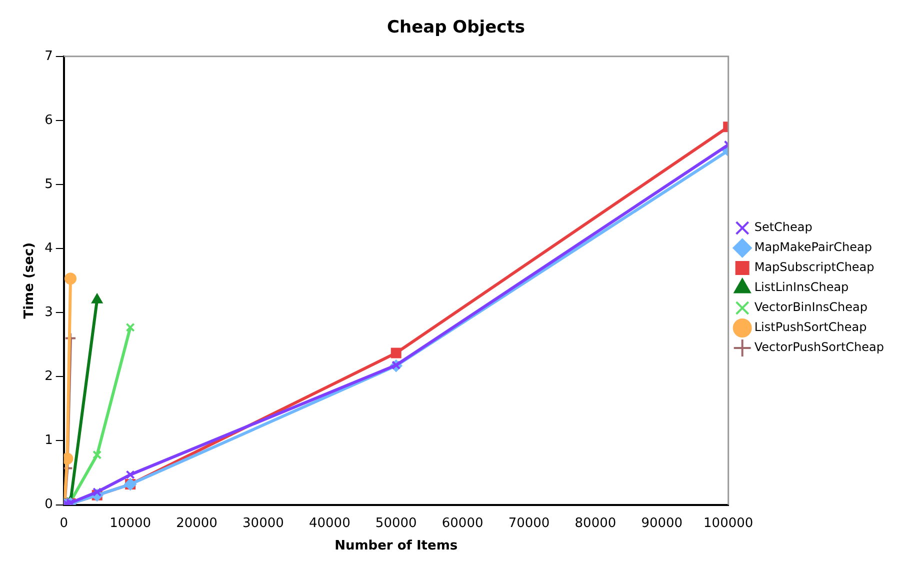 The image size is (914, 578). Describe the element at coordinates (48, 56) in the screenshot. I see `y-tick-label: 7` at that location.